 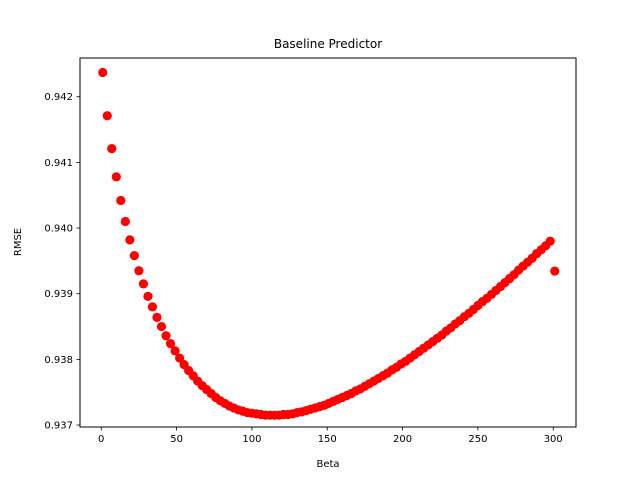 What do you see at coordinates (251, 439) in the screenshot?
I see `x-tick-label: 100` at bounding box center [251, 439].